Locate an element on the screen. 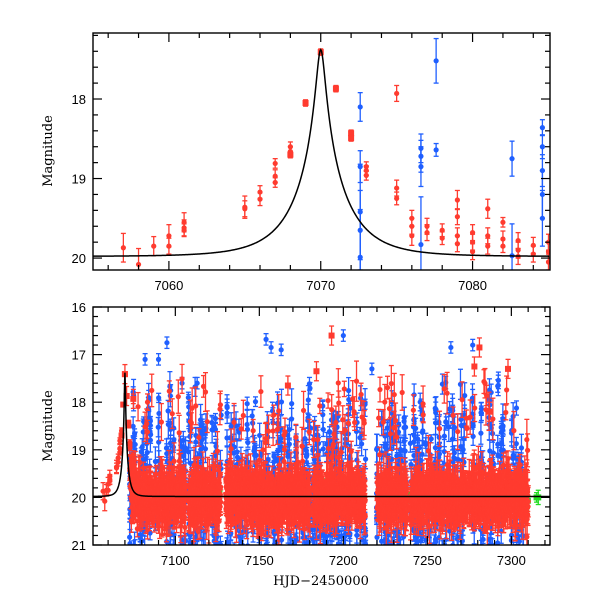 Image resolution: width=600 pixels, height=600 pixels. zoom-panel-x-tick-label: 7080 is located at coordinates (472, 285).